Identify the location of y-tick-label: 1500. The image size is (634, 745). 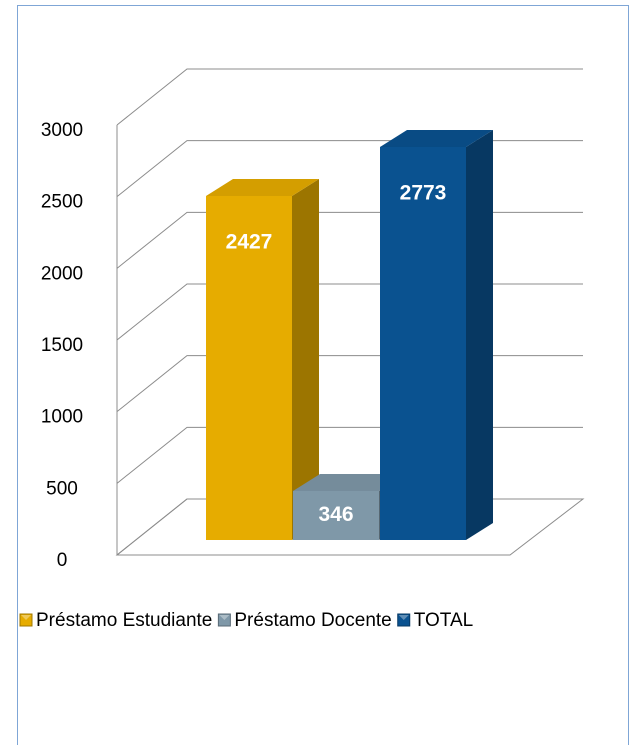
(62, 345).